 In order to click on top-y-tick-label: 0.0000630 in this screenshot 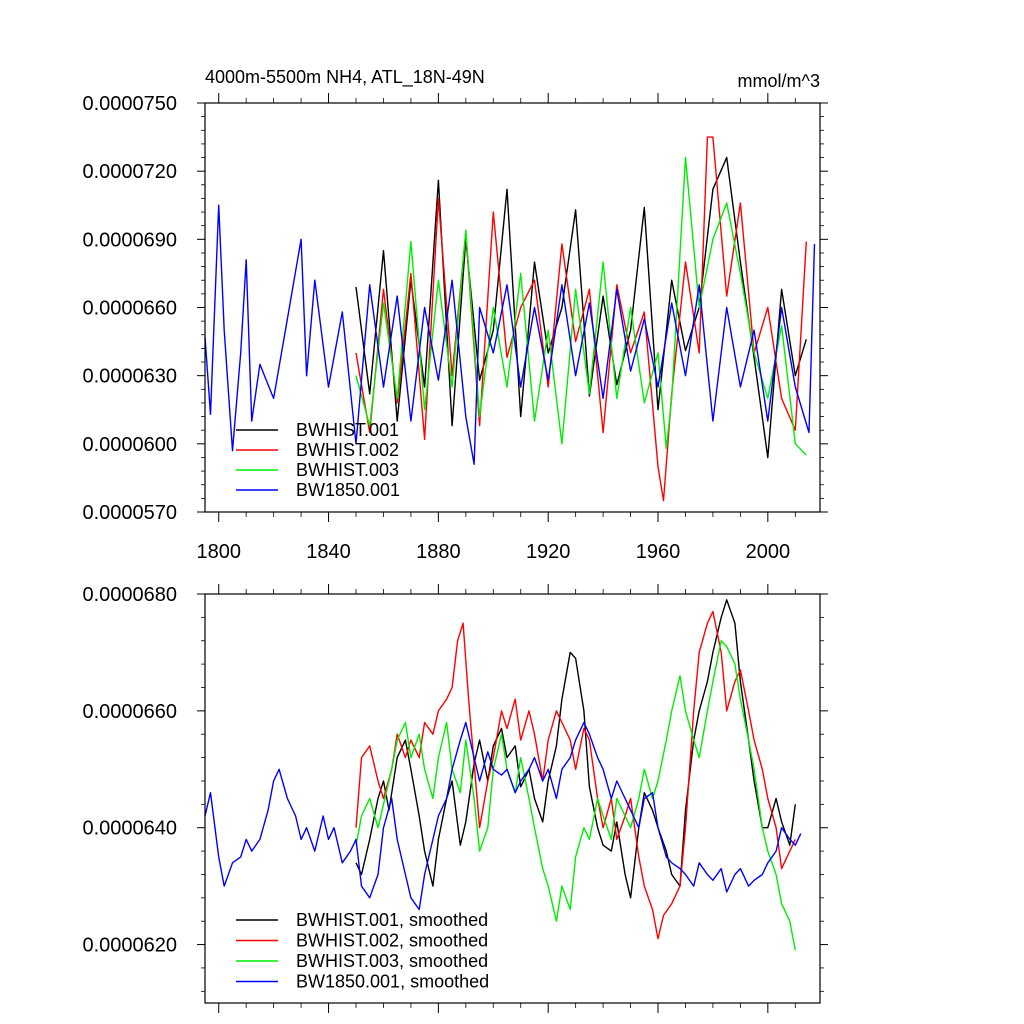, I will do `click(129, 377)`.